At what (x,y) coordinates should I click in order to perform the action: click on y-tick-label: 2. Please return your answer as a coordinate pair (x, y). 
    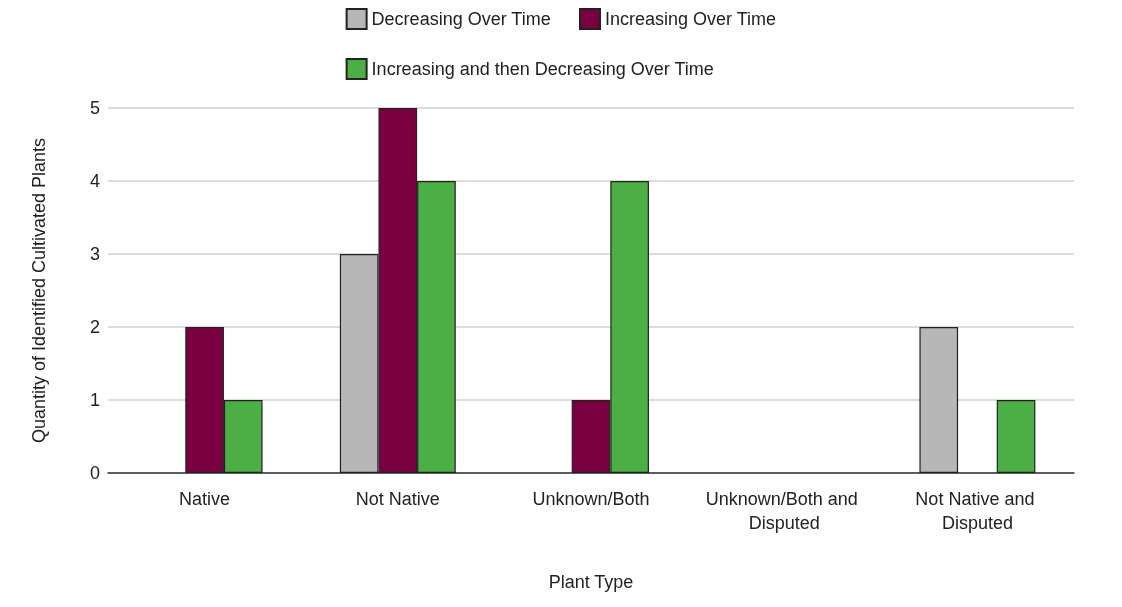
    Looking at the image, I should click on (94, 327).